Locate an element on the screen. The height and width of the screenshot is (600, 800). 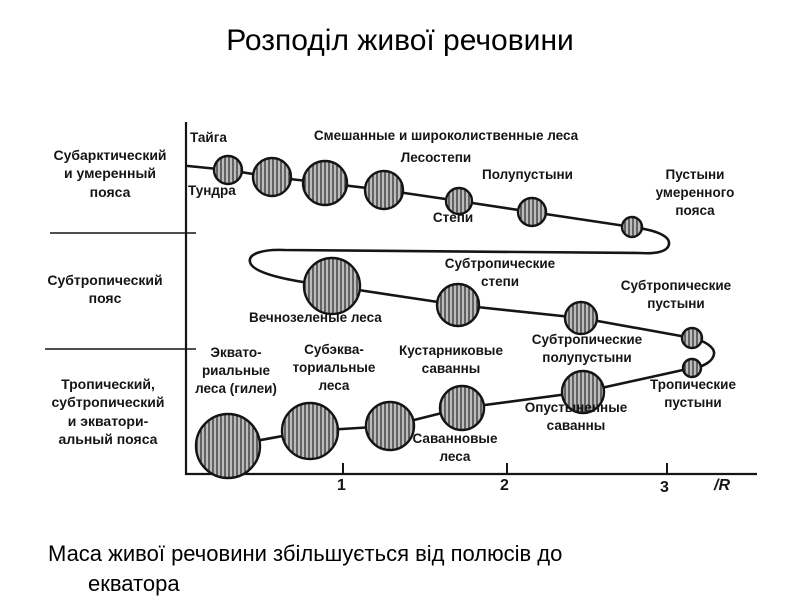
label-shrub-savanna: Кустарниковые саванны is located at coordinates (451, 359).